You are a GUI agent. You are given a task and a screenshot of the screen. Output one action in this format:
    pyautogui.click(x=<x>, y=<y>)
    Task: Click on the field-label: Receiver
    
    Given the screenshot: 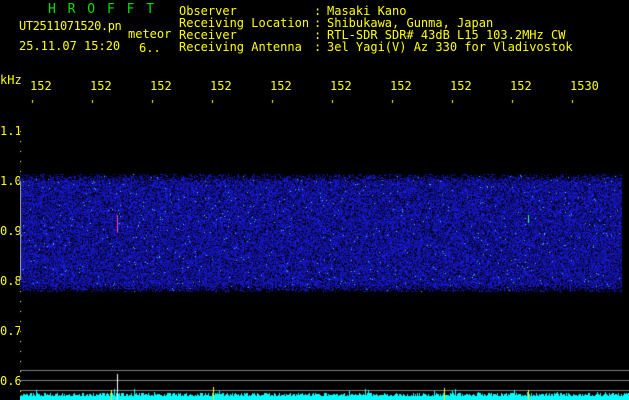 What is the action you would take?
    pyautogui.click(x=208, y=35)
    